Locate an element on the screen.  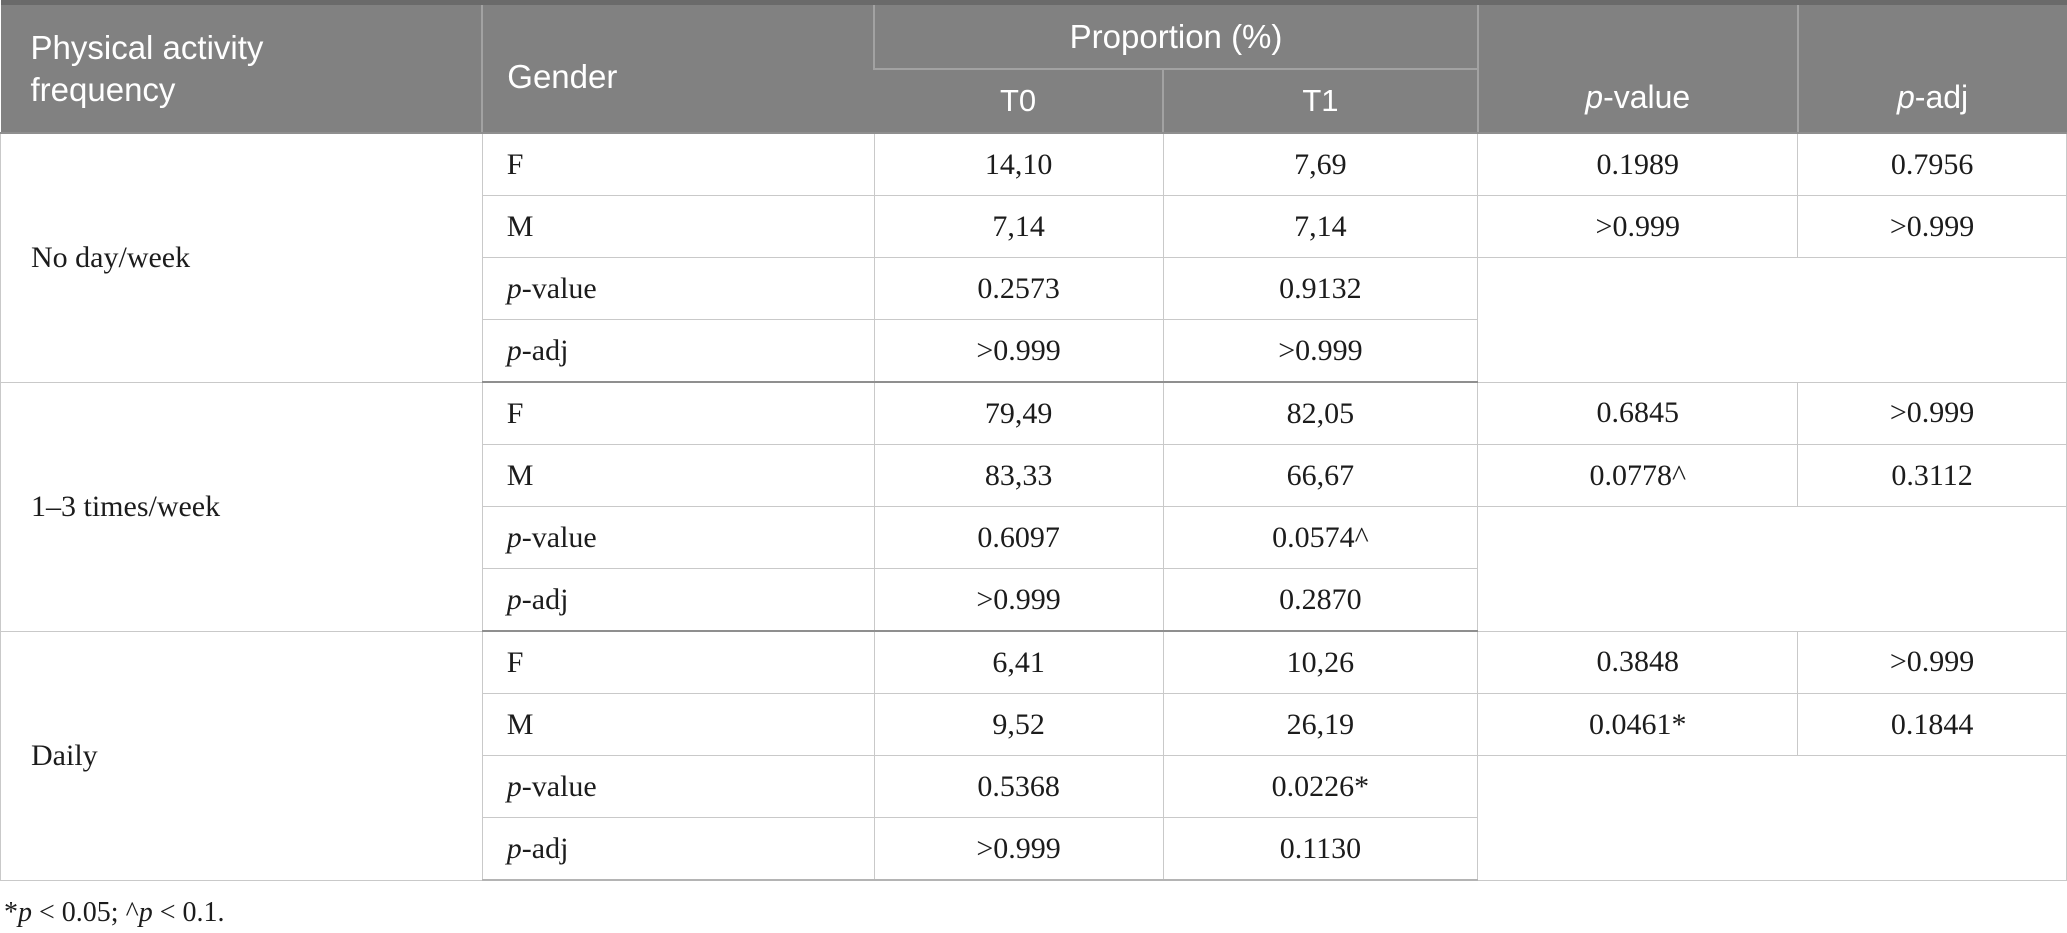
table-row: M 83,33 66,67 0.0778^ 0.3112 is located at coordinates (1034, 475).